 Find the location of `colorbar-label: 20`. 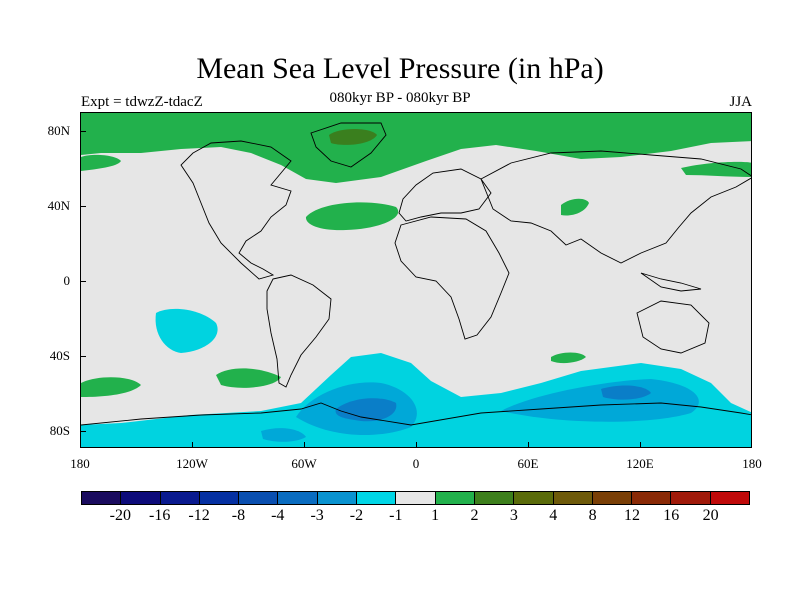

colorbar-label: 20 is located at coordinates (710, 515).